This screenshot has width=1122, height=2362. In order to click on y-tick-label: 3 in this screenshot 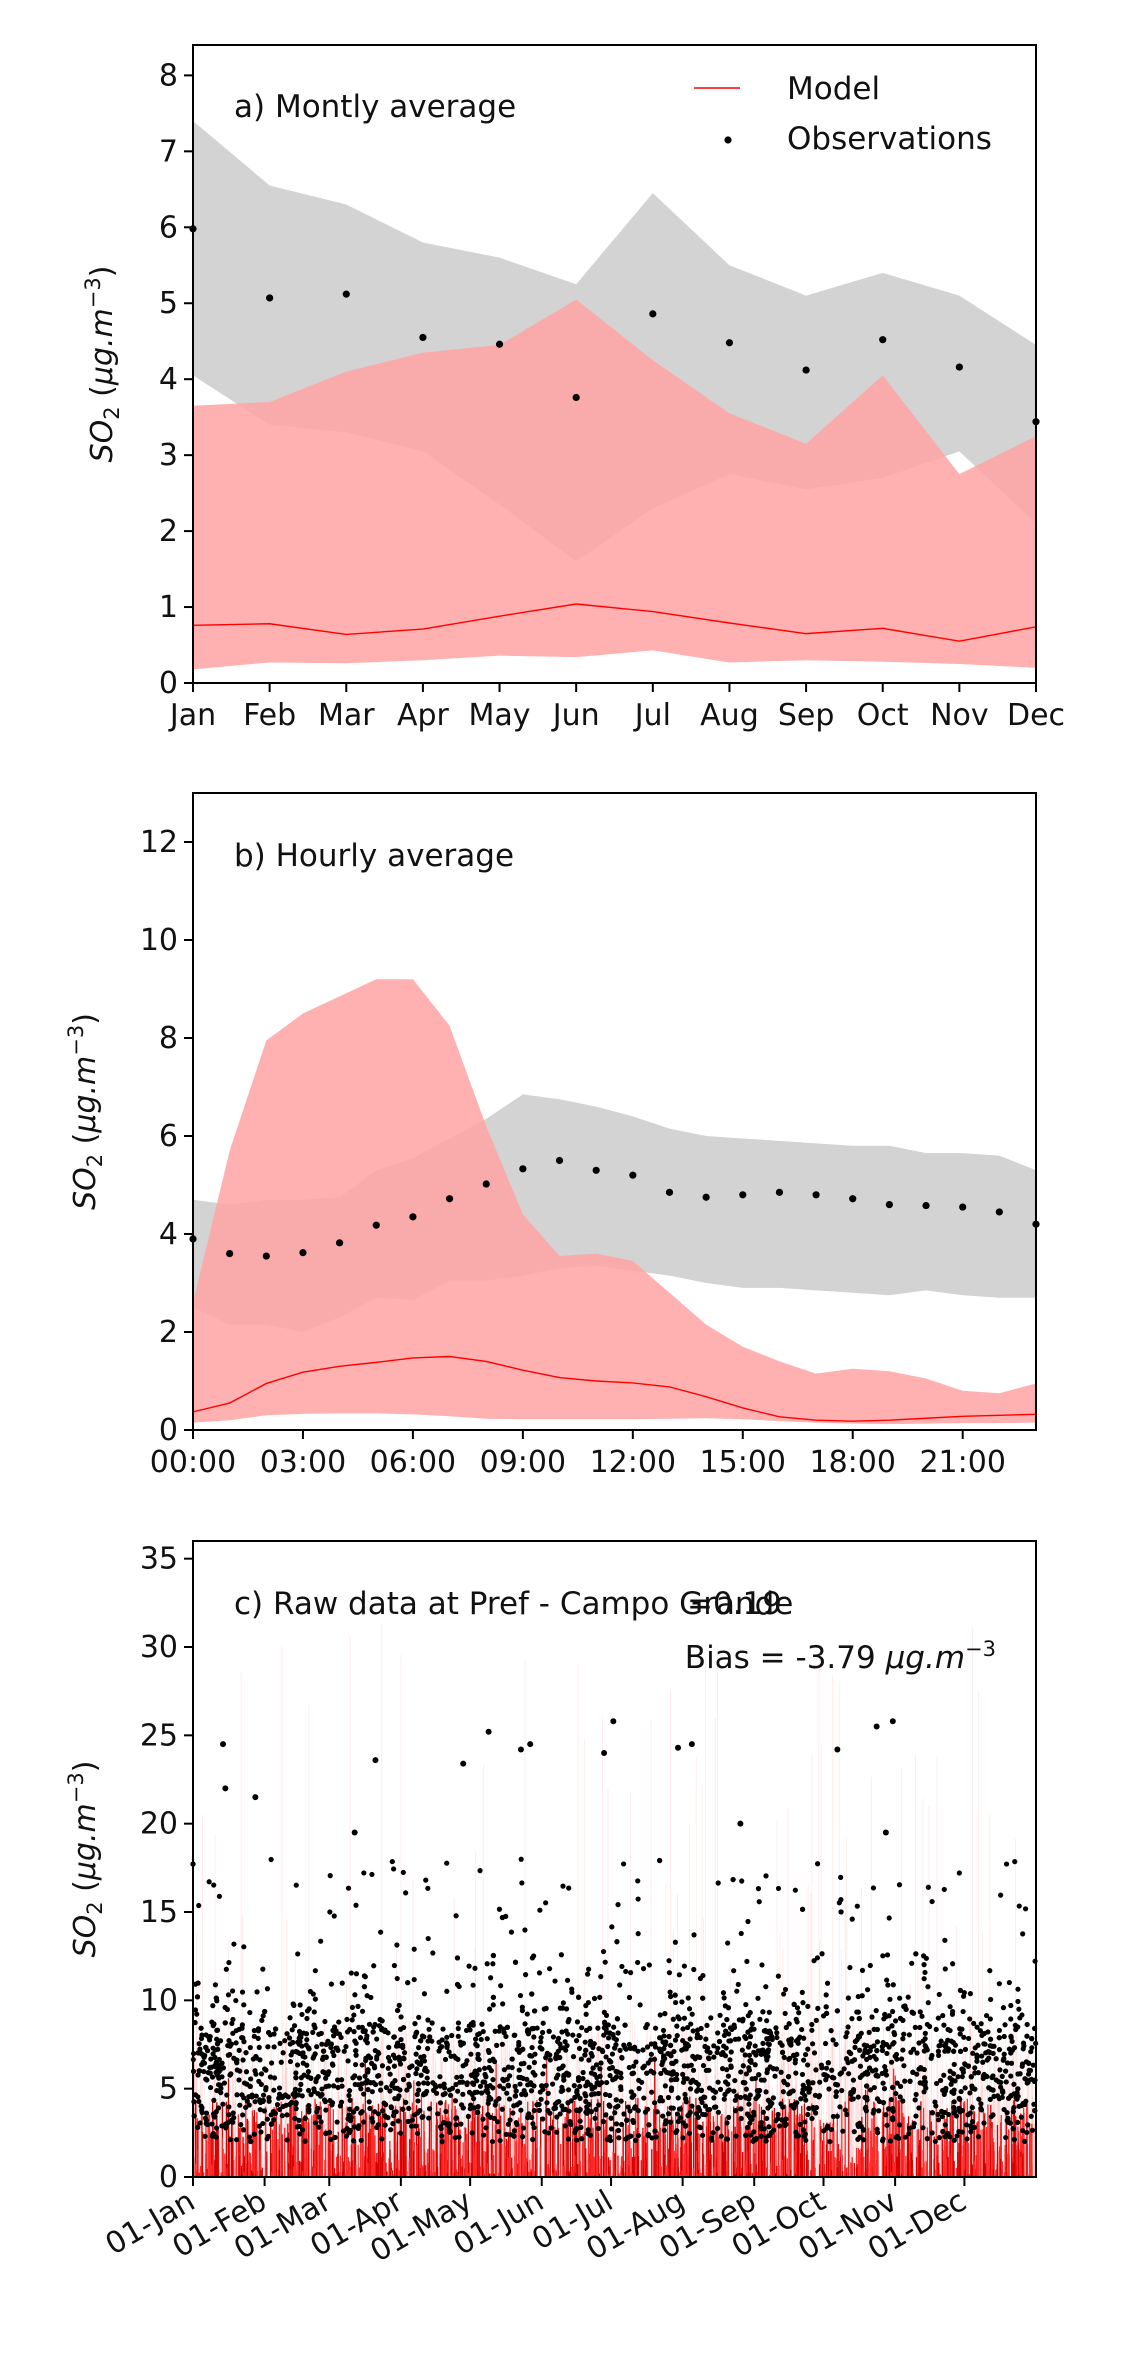, I will do `click(168, 455)`.